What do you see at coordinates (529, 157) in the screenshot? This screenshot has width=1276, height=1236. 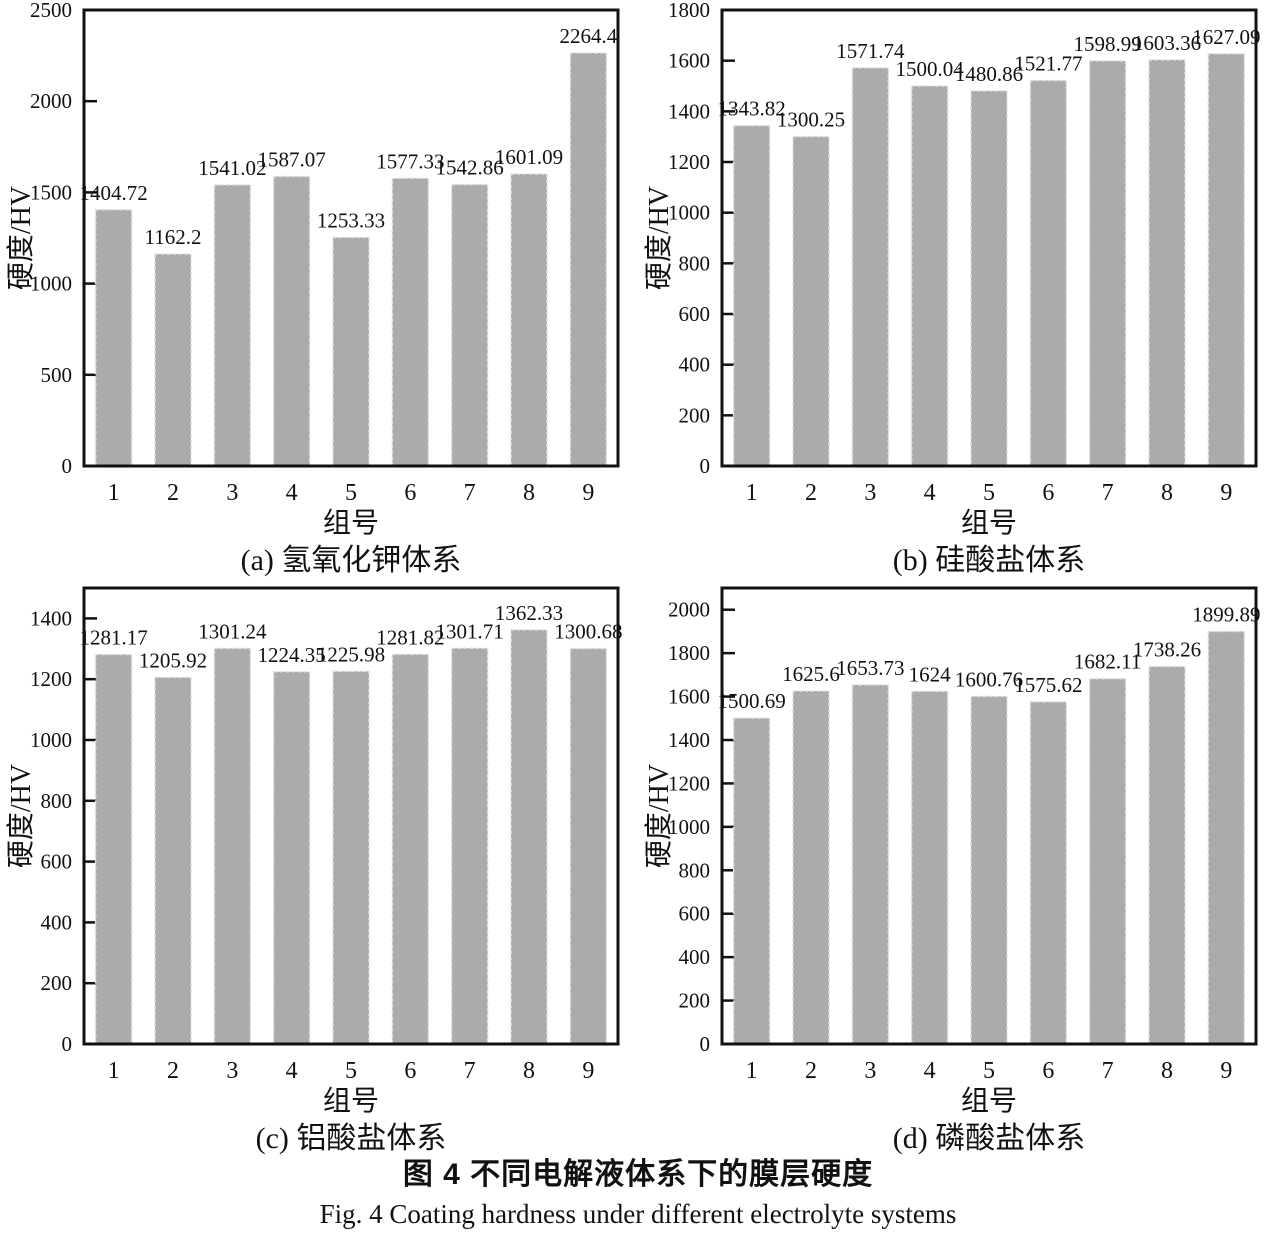 I see `bar-value-label: 1601.09` at bounding box center [529, 157].